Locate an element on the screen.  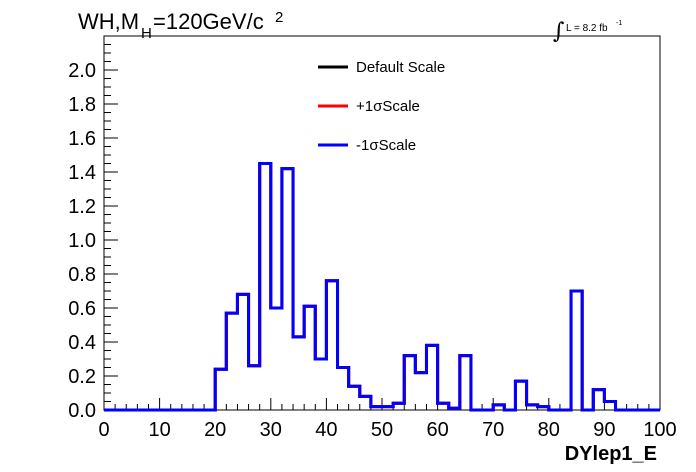
legend-label-plus: +1σScale is located at coordinates (388, 106).